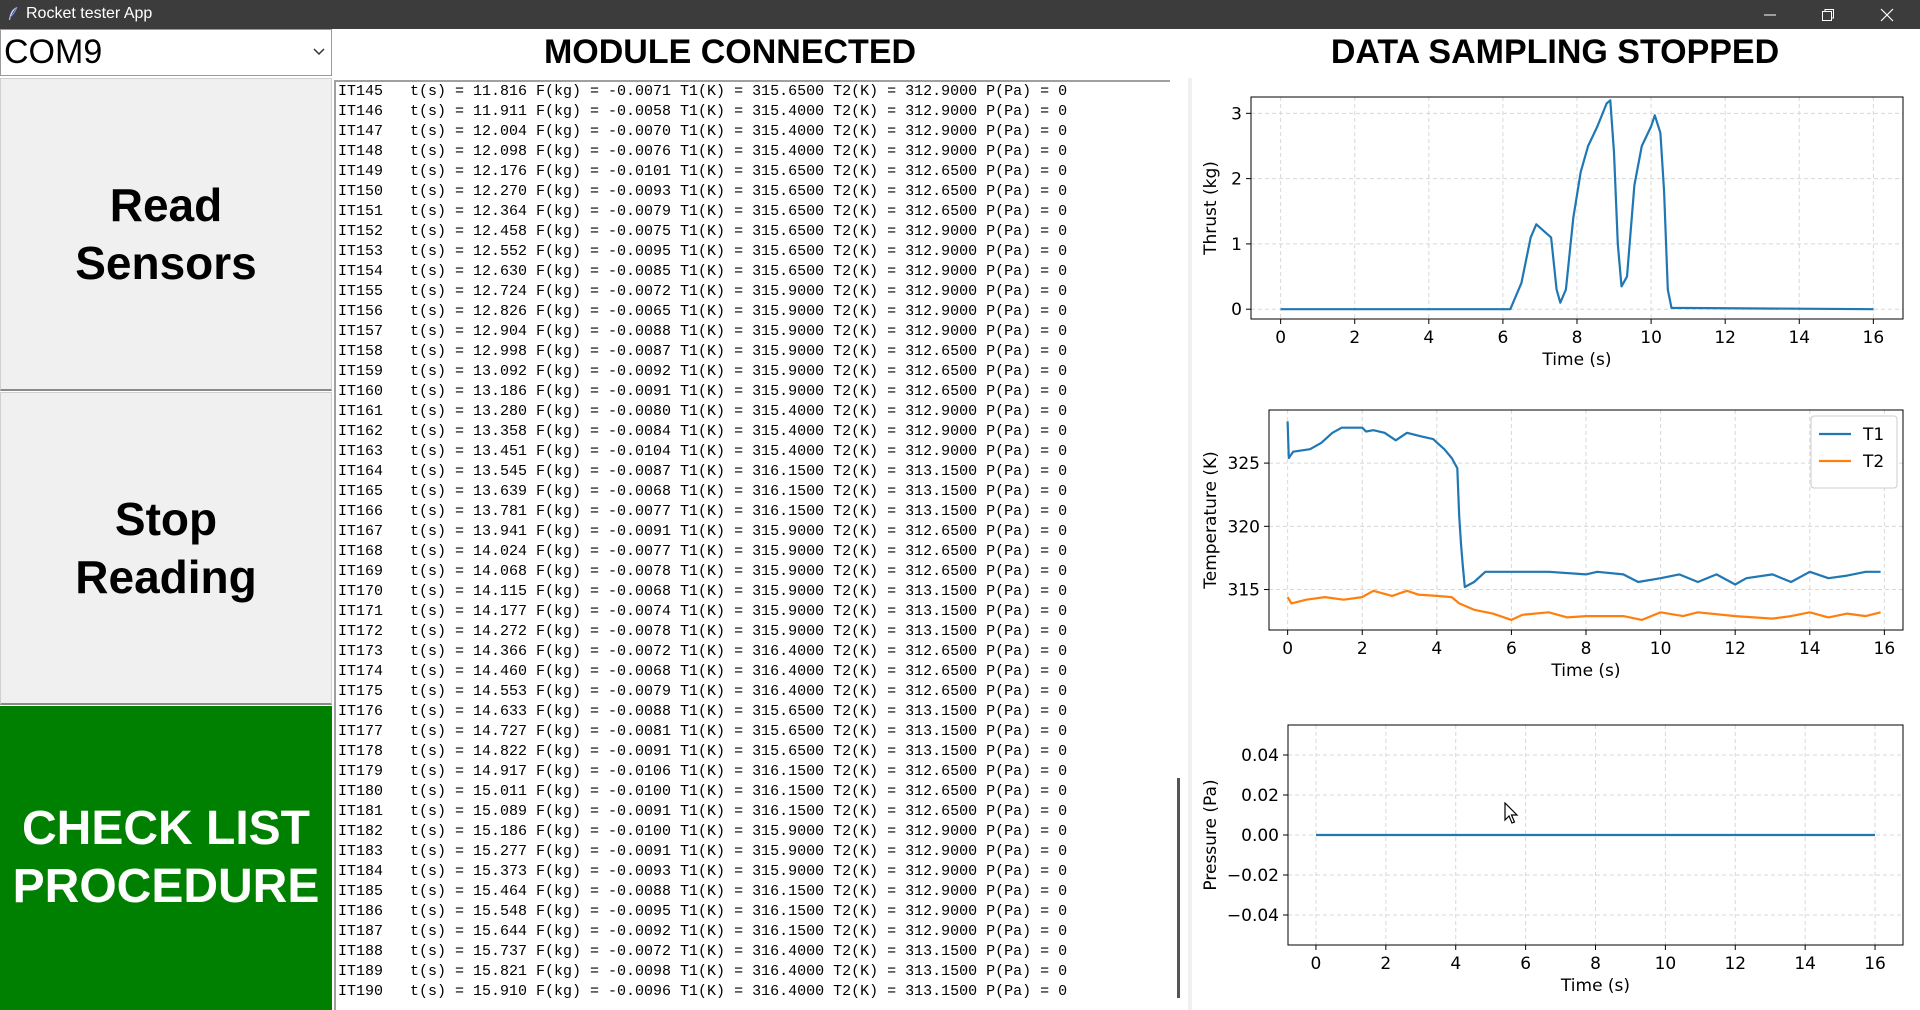  What do you see at coordinates (1178, 888) in the screenshot?
I see `log-scrollbar` at bounding box center [1178, 888].